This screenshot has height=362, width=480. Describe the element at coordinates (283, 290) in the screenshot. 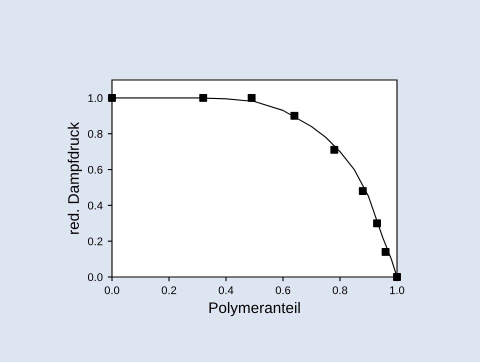

I see `x-tick-label: 0.6` at that location.